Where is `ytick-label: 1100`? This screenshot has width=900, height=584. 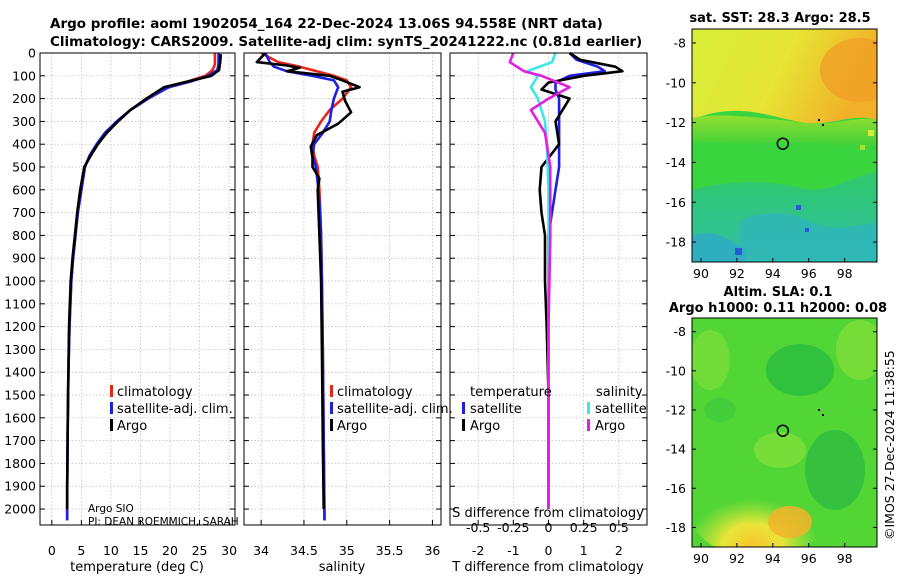 ytick-label: 1100 is located at coordinates (20, 303).